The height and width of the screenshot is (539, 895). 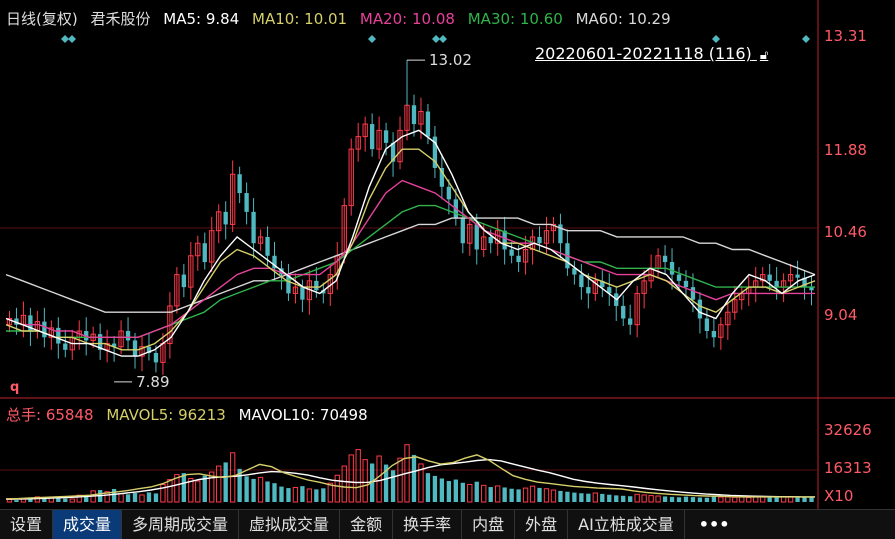 What do you see at coordinates (88, 524) in the screenshot?
I see `tab-volume: 成交量` at bounding box center [88, 524].